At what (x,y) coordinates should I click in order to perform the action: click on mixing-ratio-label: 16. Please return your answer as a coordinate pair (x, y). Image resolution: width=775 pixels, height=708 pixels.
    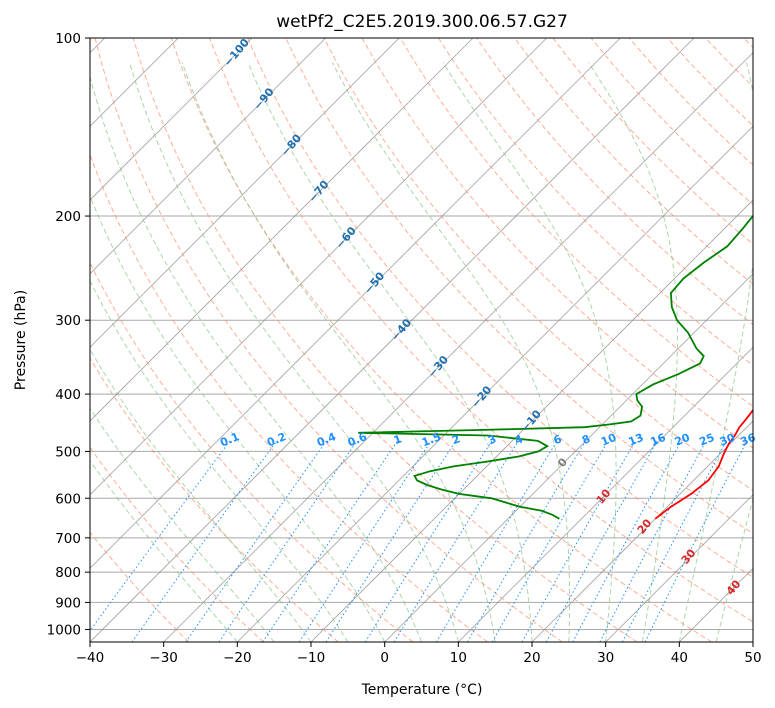
    Looking at the image, I should click on (658, 440).